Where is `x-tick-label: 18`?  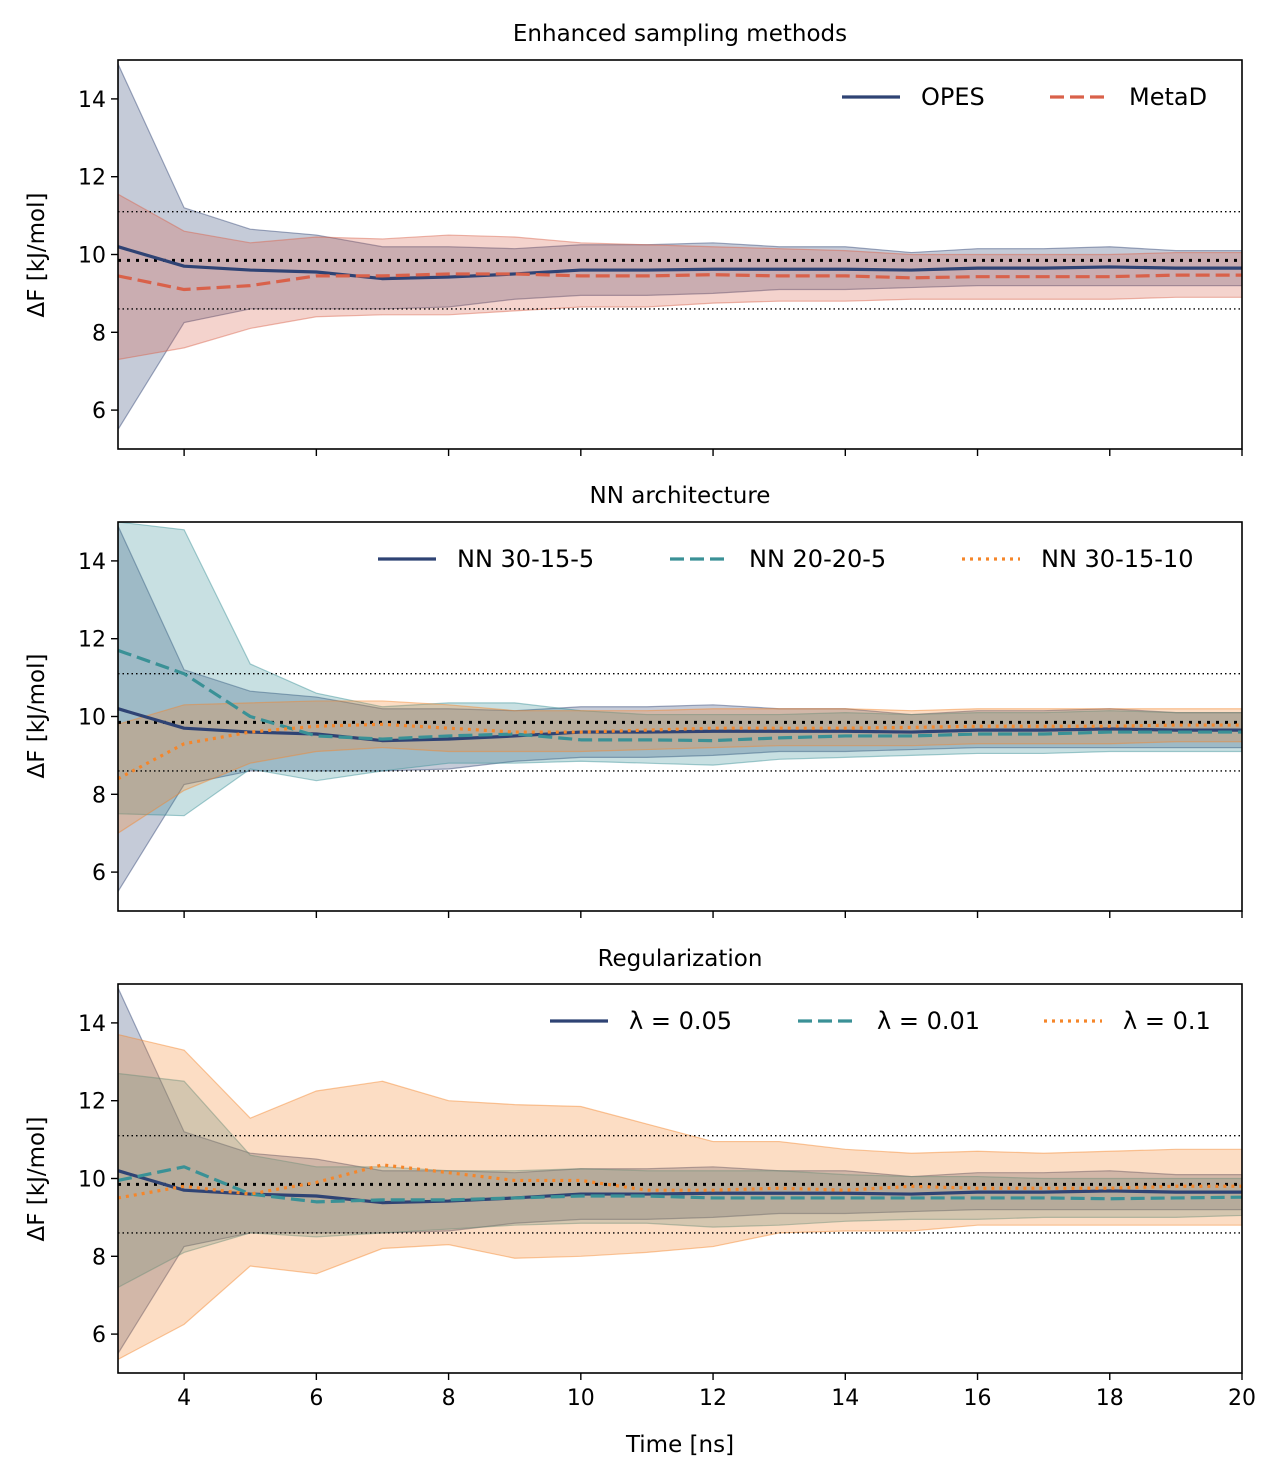 x-tick-label: 18 is located at coordinates (1110, 1398).